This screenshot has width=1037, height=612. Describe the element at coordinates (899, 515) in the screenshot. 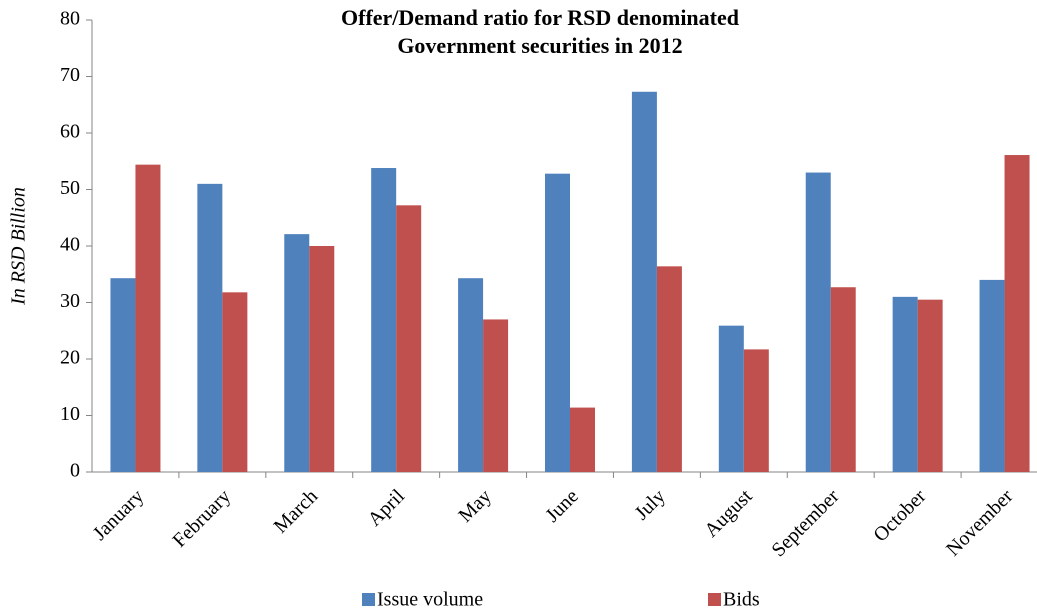

I see `x-tick-label: October` at that location.